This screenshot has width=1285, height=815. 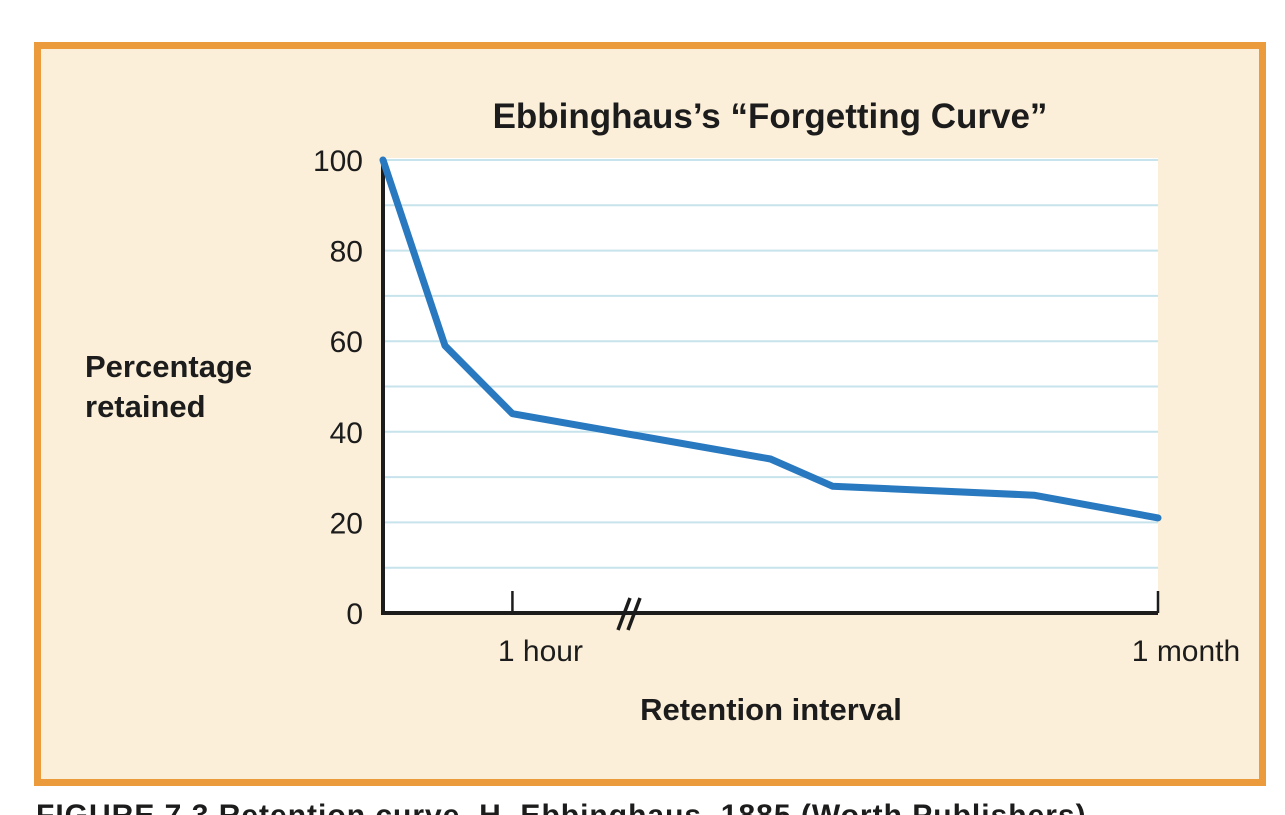 I want to click on y-tick-label: 100, so click(x=338, y=161).